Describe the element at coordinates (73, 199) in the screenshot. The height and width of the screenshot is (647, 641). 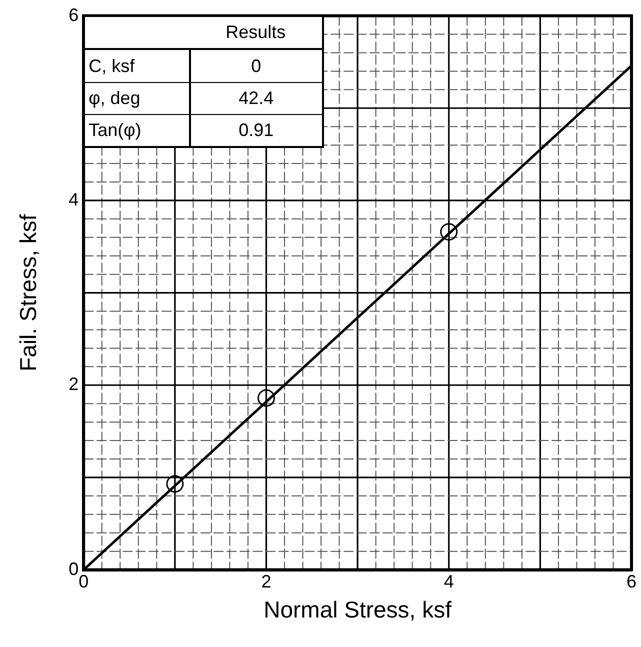
I see `y-tick-label: 4` at that location.